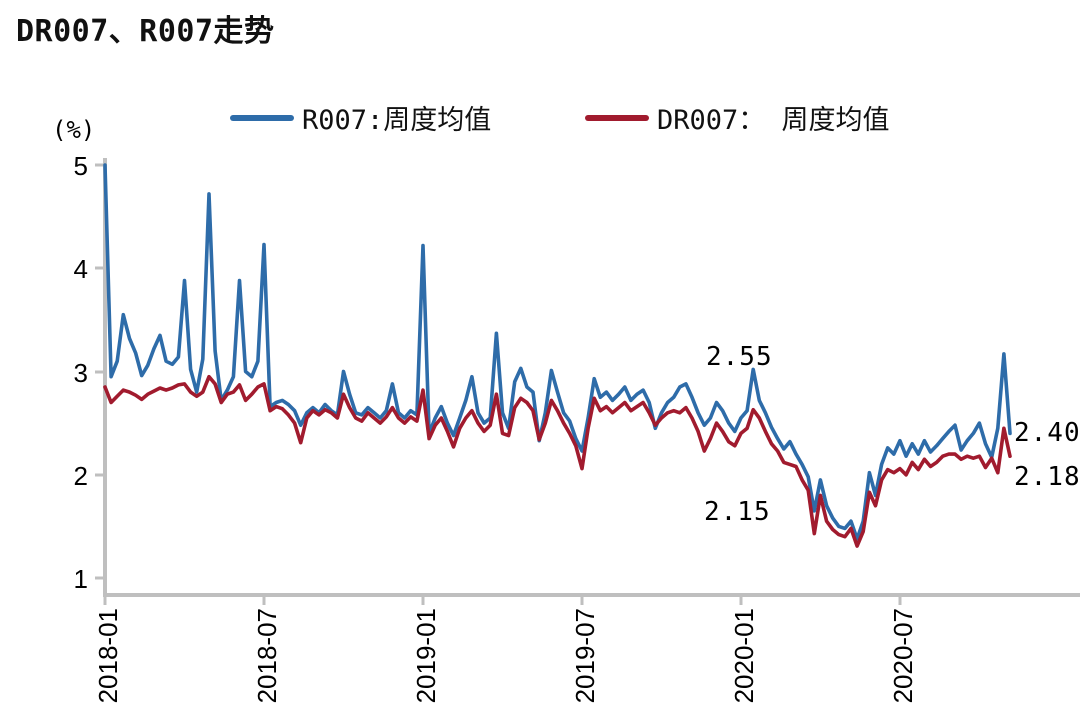 This screenshot has width=1080, height=716. I want to click on x-tick-label: 2018-07, so click(267, 655).